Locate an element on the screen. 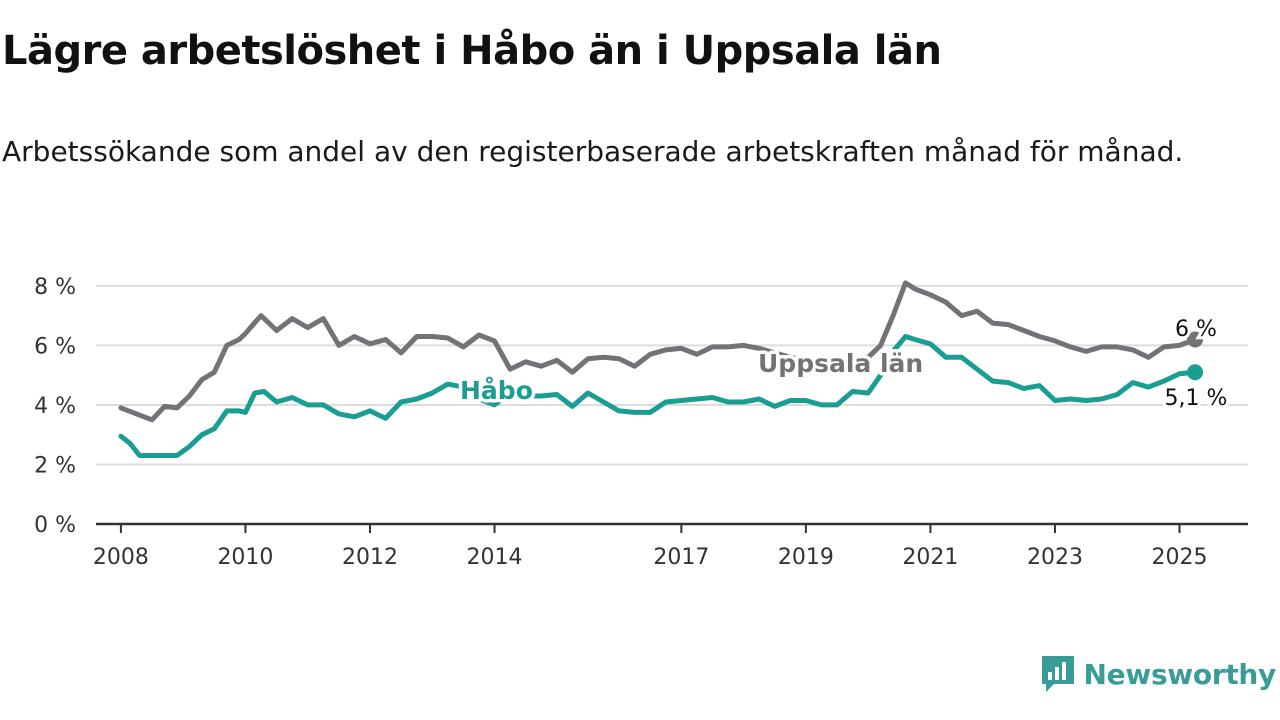 The width and height of the screenshot is (1280, 720). end-point-uppsala-lan is located at coordinates (1195, 339).